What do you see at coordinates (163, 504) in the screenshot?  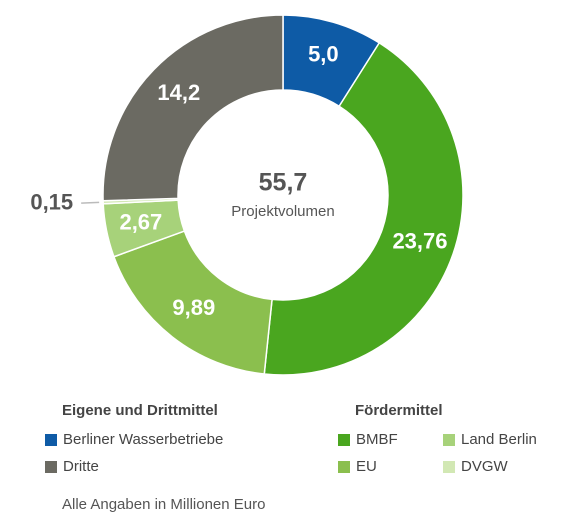 I see `footnote: Alle Angaben in Millionen Euro` at bounding box center [163, 504].